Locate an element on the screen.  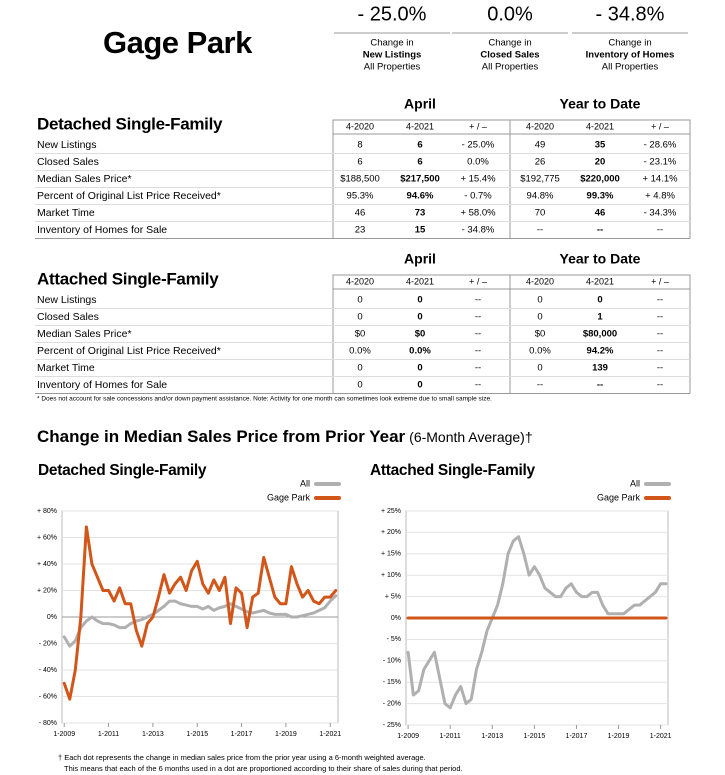
table-cell: + 14.1% is located at coordinates (660, 179).